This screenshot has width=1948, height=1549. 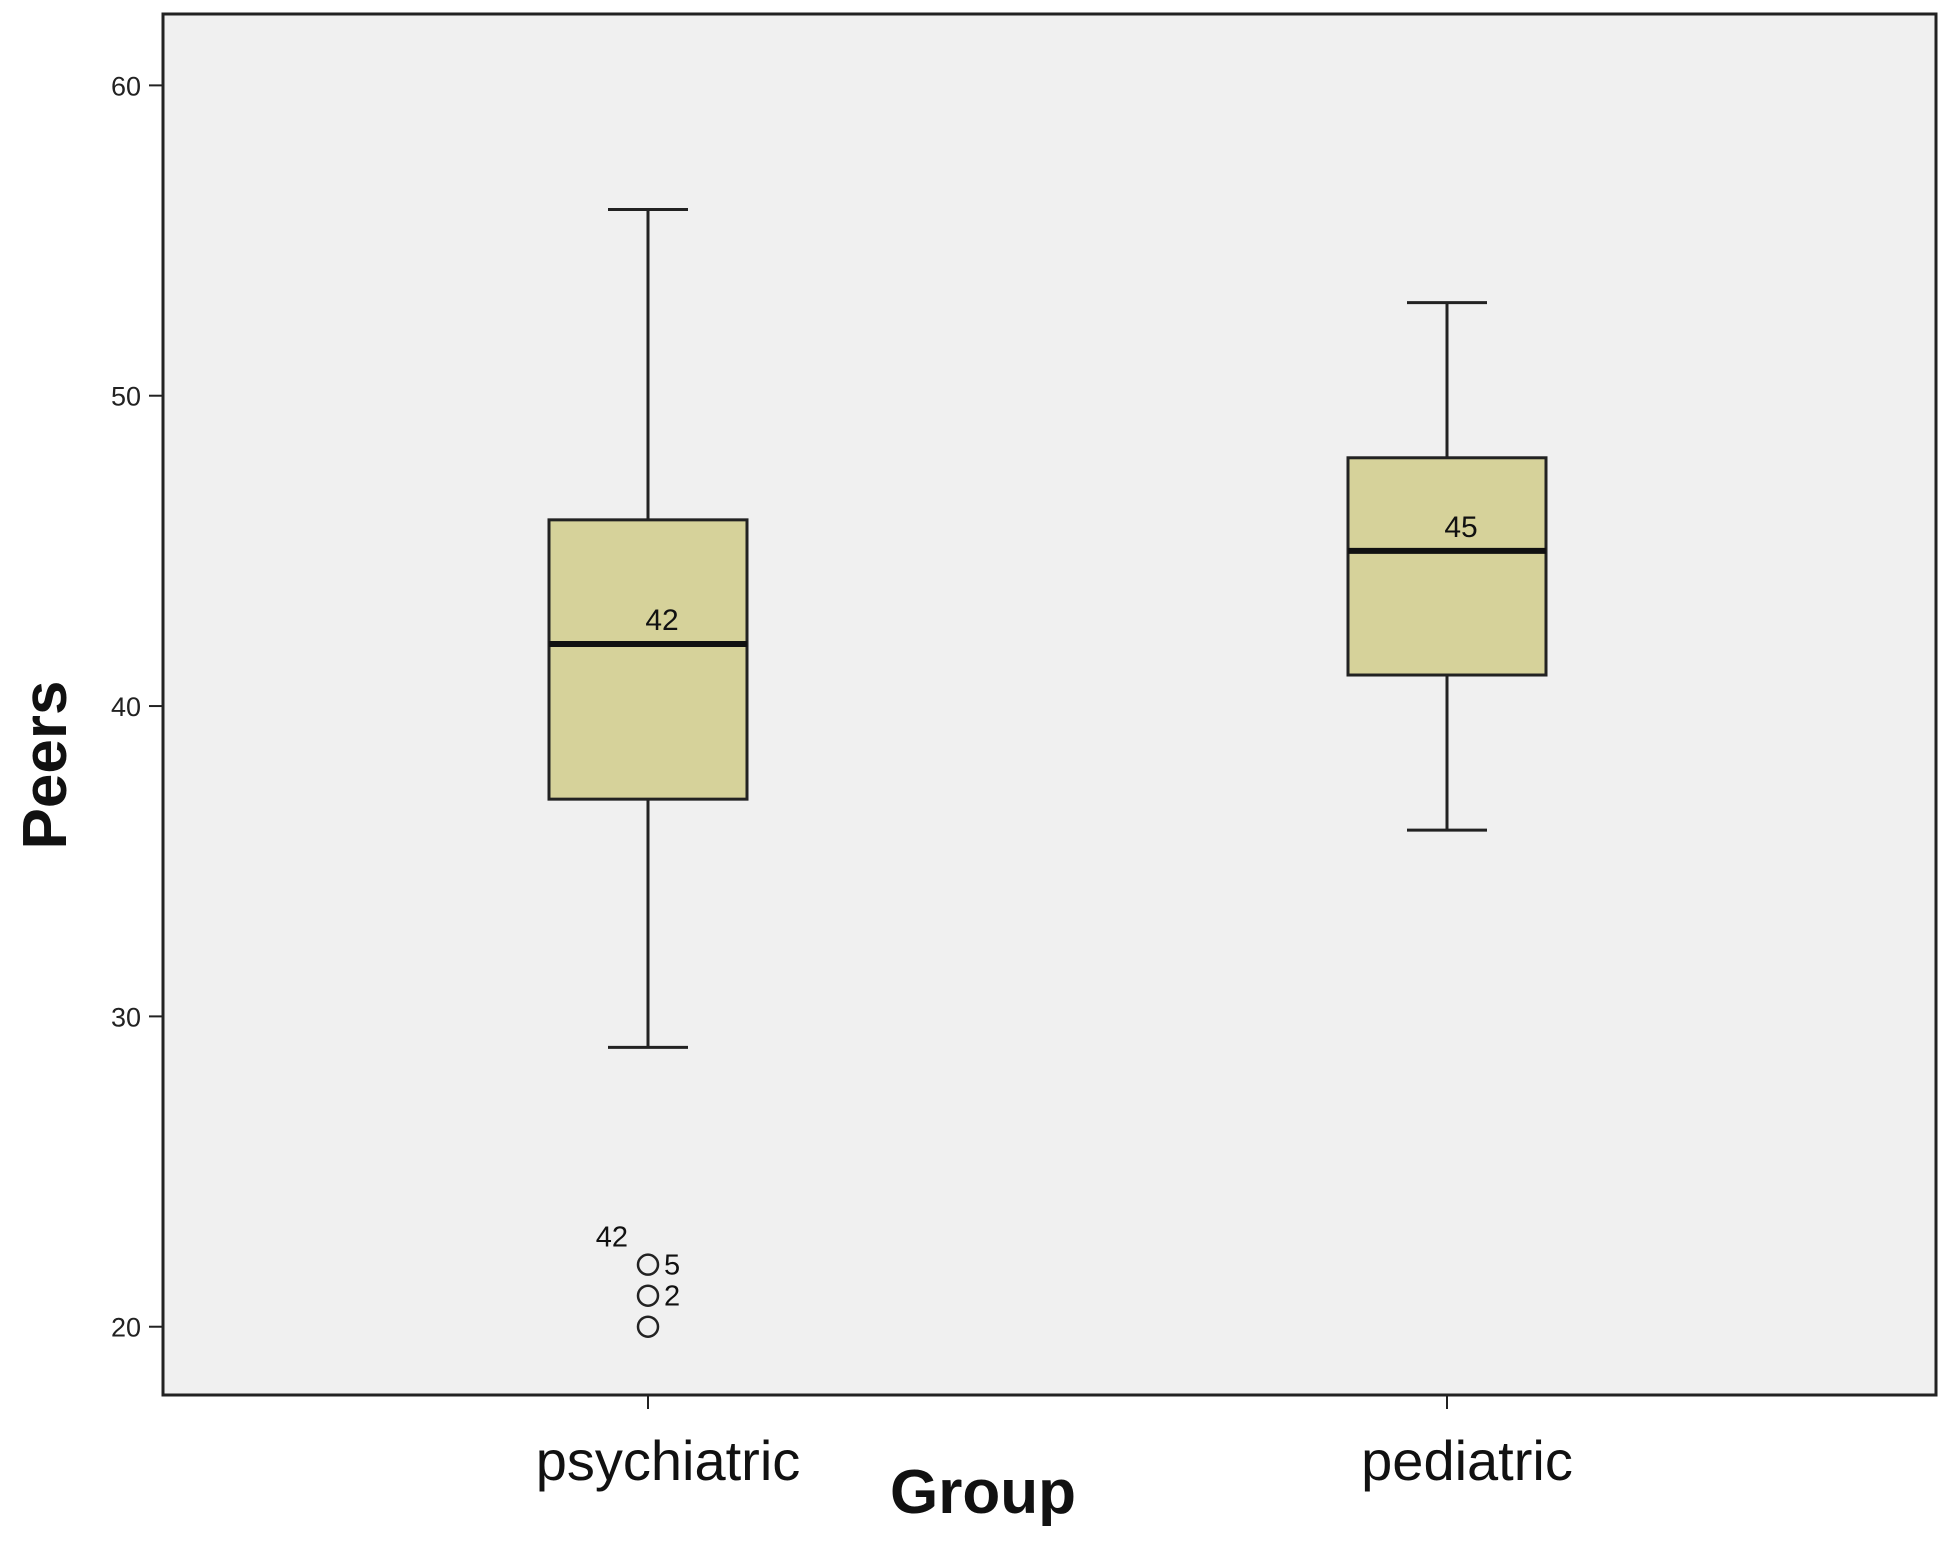 I want to click on box-group-psychiatric: 42 5 42 2, so click(x=648, y=773).